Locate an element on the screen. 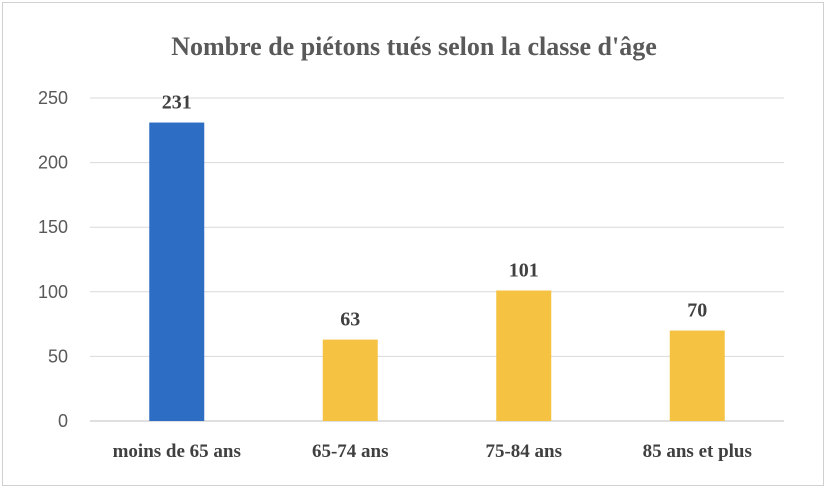  data-label-4: 70 is located at coordinates (697, 311).